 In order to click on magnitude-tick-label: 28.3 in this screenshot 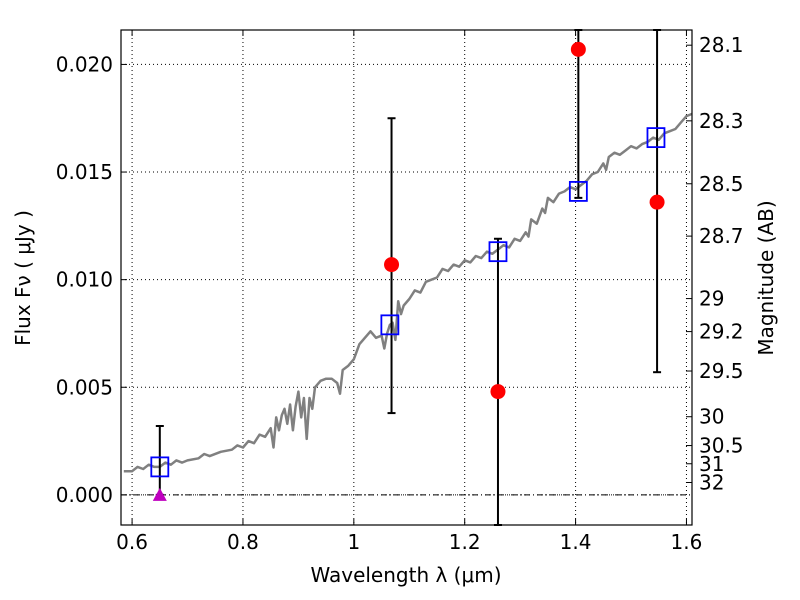, I will do `click(721, 121)`.